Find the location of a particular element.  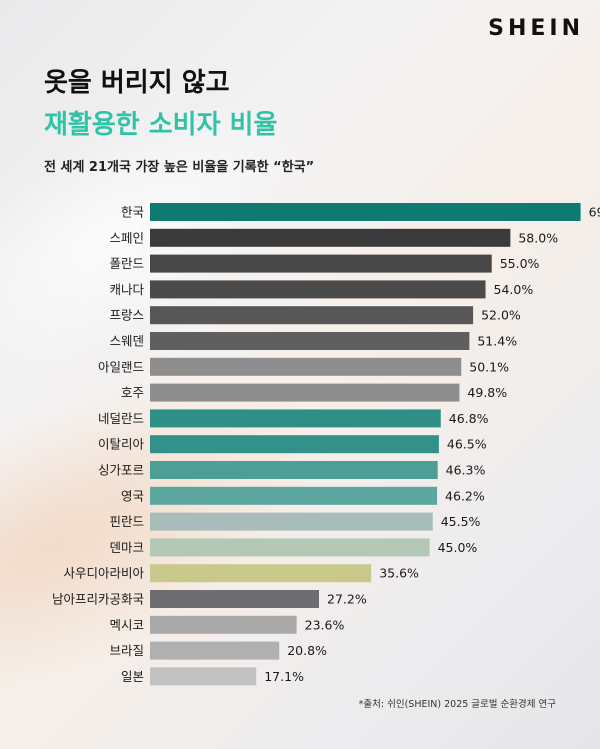

category-label: 네덜란드 is located at coordinates (121, 418).